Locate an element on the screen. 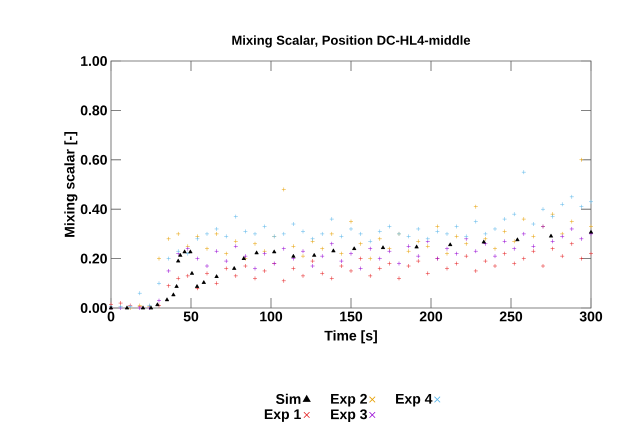 This screenshot has height=443, width=618. x-tick-label: 300 is located at coordinates (591, 317).